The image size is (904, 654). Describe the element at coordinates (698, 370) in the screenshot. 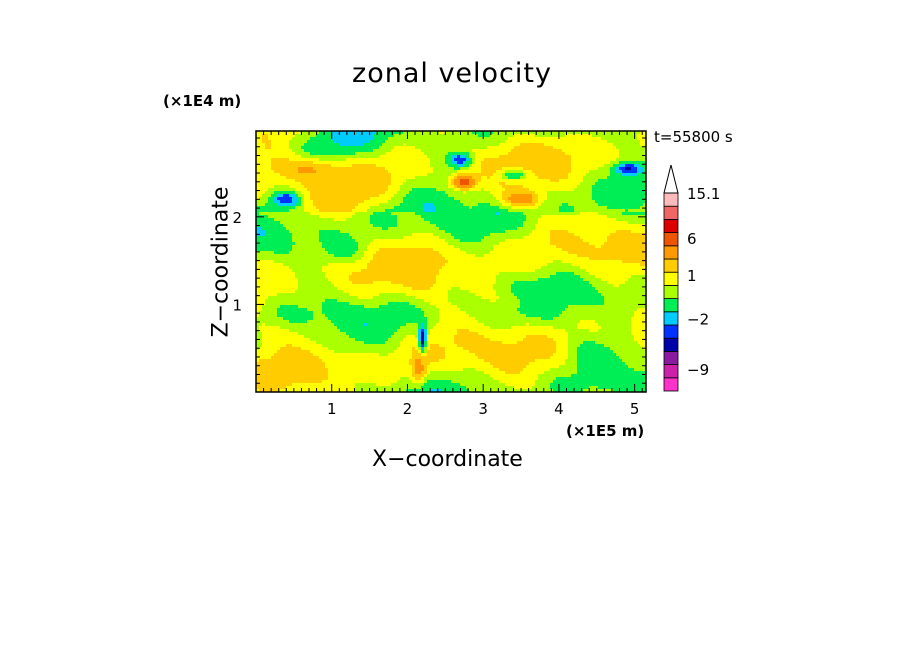

I see `colorbar-label: −9` at that location.